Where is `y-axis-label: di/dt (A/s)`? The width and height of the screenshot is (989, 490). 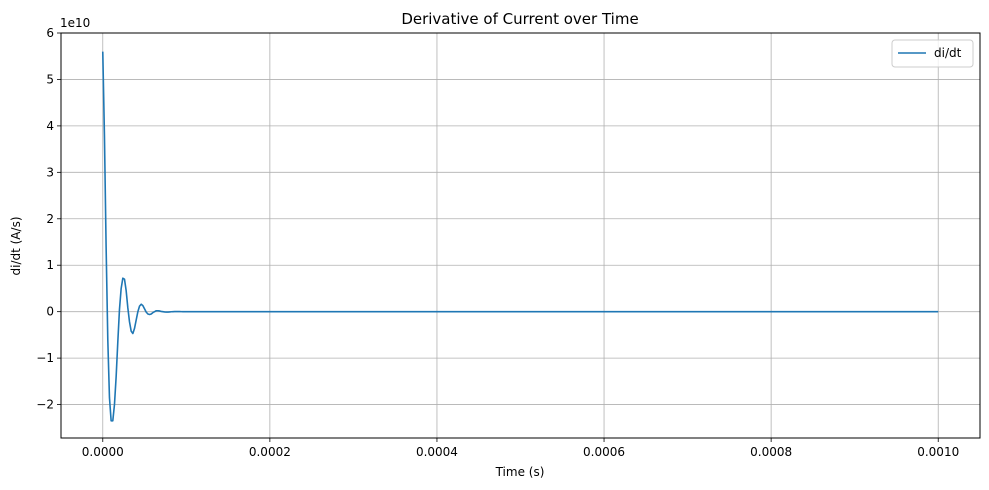
y-axis-label: di/dt (A/s) is located at coordinates (16, 246).